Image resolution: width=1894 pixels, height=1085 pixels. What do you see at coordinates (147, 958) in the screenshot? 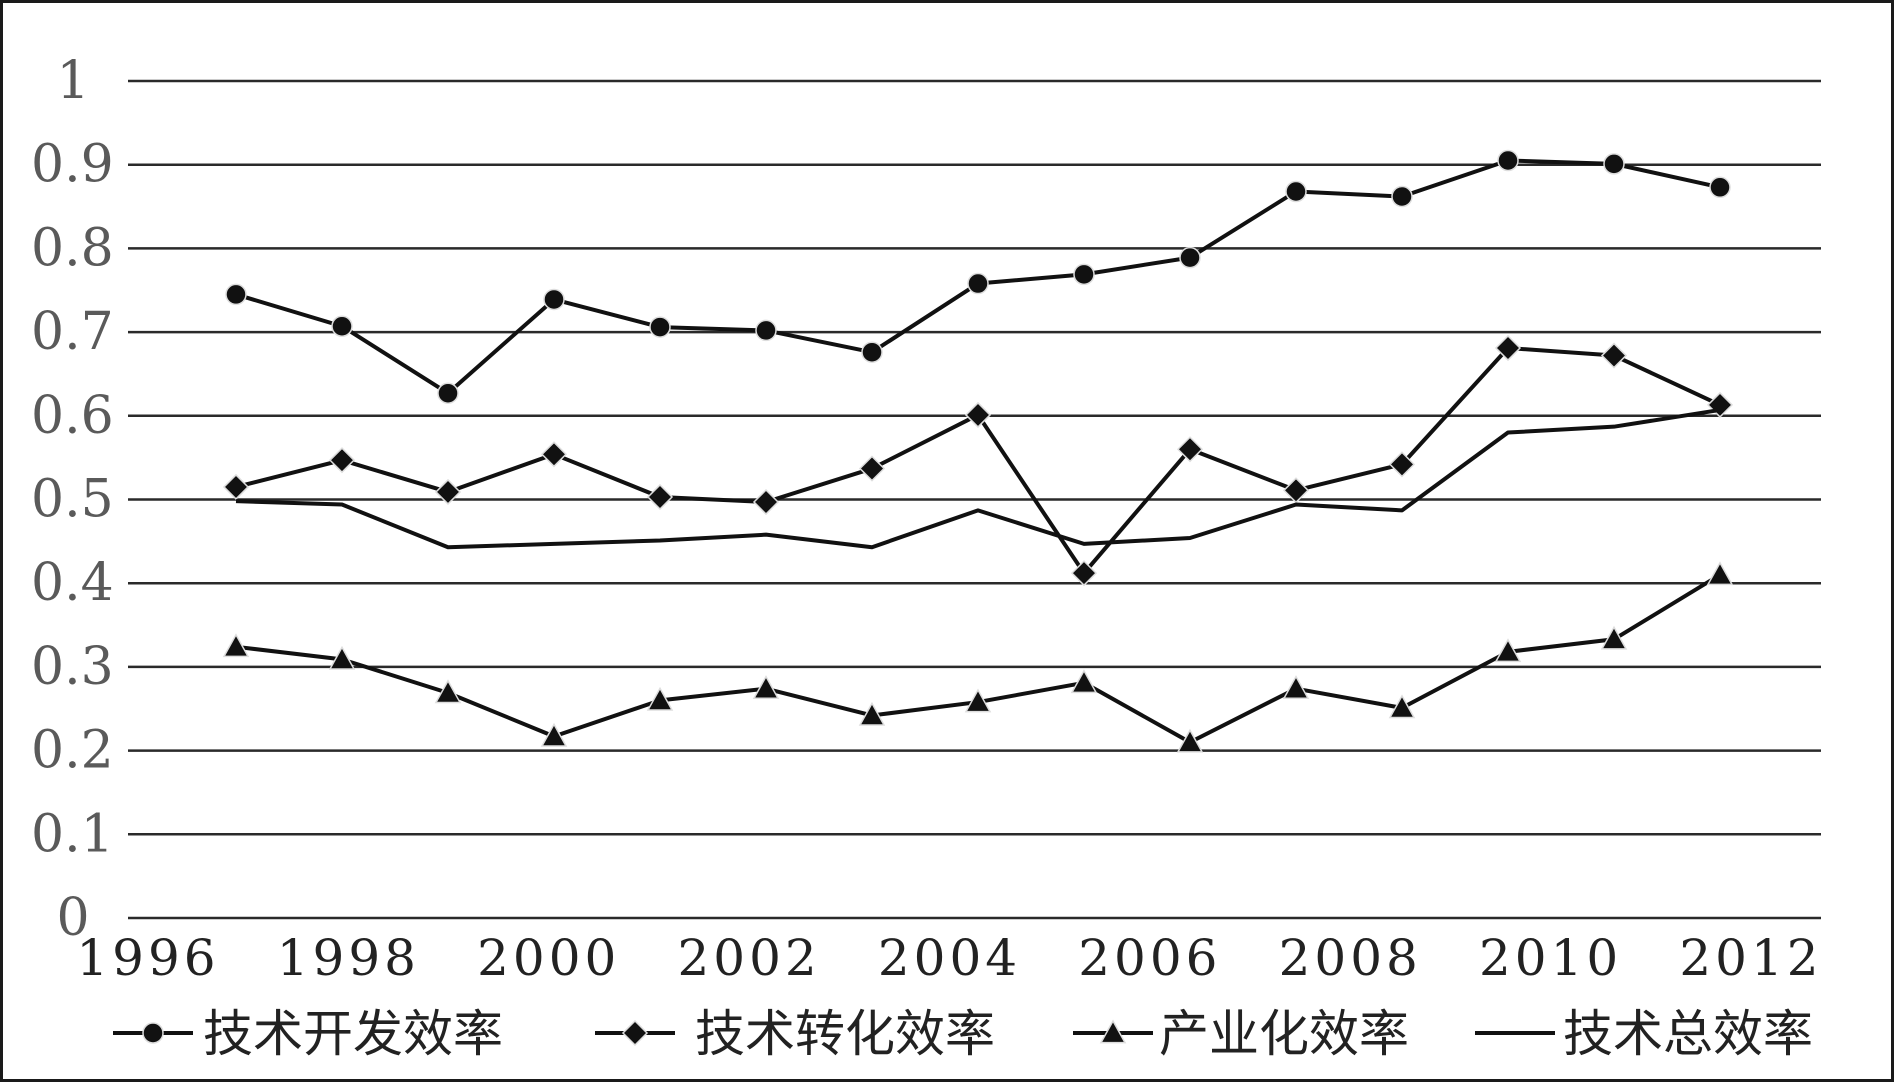
I see `x-tick-label: 1996` at bounding box center [147, 958].